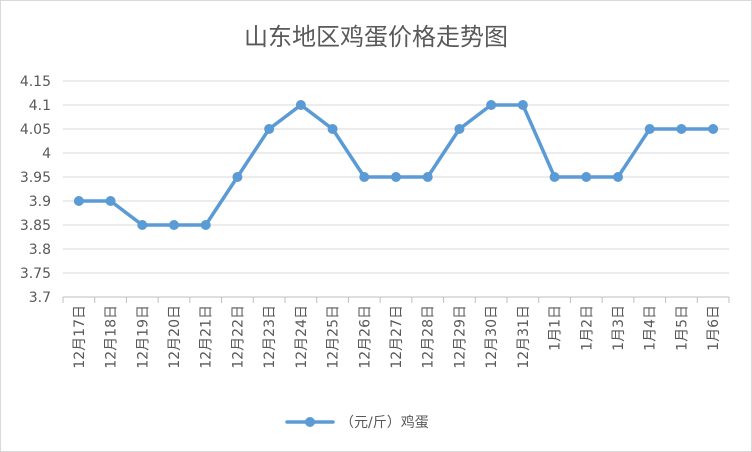 This screenshot has width=752, height=452. Describe the element at coordinates (460, 337) in the screenshot. I see `x-tick-label: 12月29日` at that location.